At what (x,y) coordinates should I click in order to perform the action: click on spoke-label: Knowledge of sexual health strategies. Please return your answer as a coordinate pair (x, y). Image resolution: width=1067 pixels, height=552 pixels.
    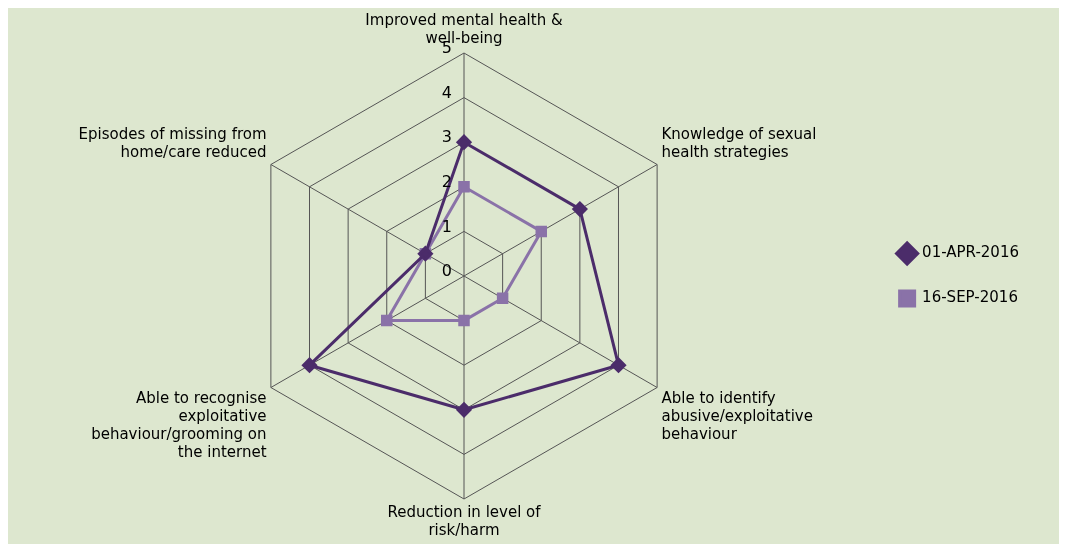
    Looking at the image, I should click on (739, 142).